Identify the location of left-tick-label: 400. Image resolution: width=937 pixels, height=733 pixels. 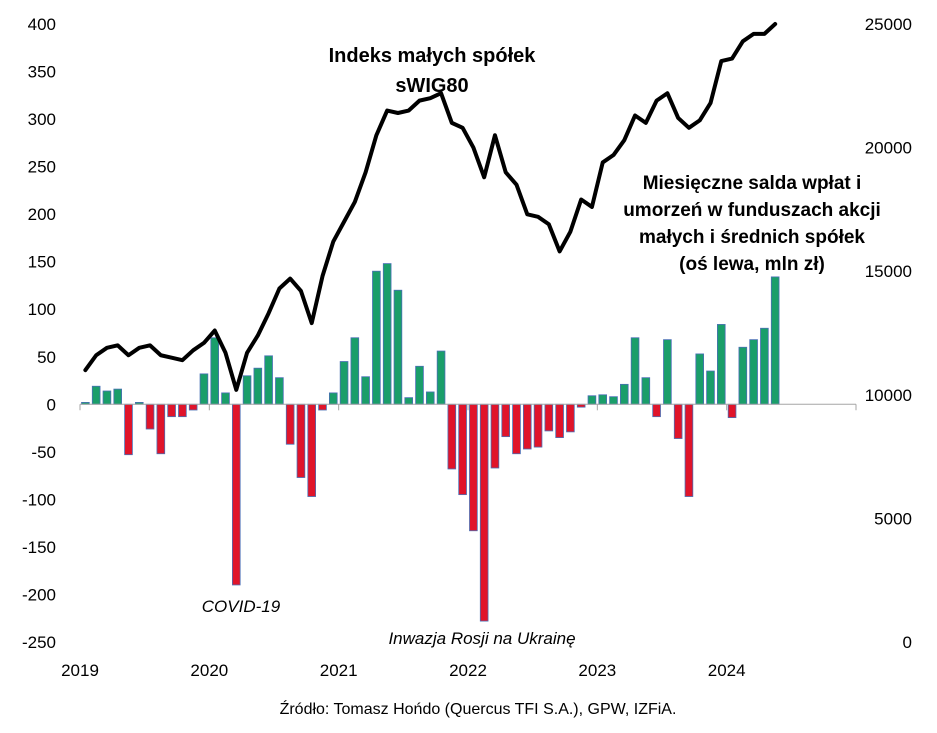
(42, 24).